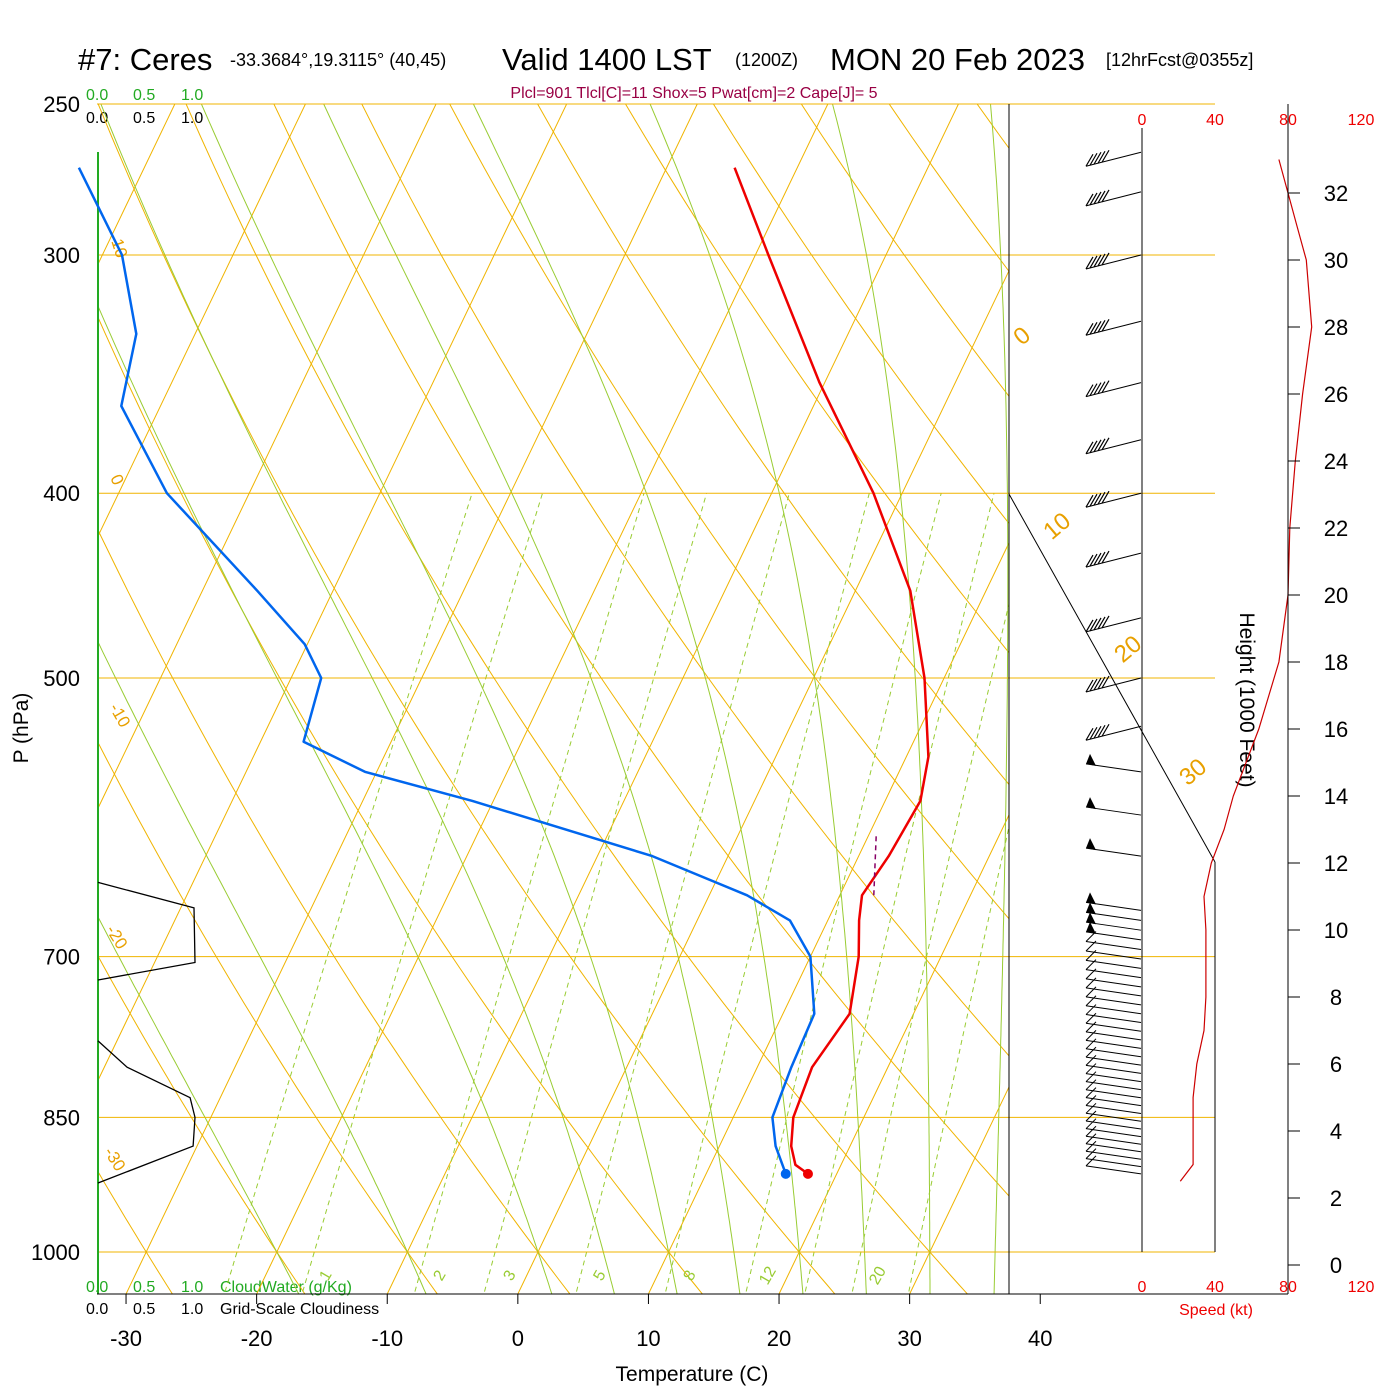  I want to click on cloudiness-scale-top: 0.0 0.5 1.0, so click(144, 118).